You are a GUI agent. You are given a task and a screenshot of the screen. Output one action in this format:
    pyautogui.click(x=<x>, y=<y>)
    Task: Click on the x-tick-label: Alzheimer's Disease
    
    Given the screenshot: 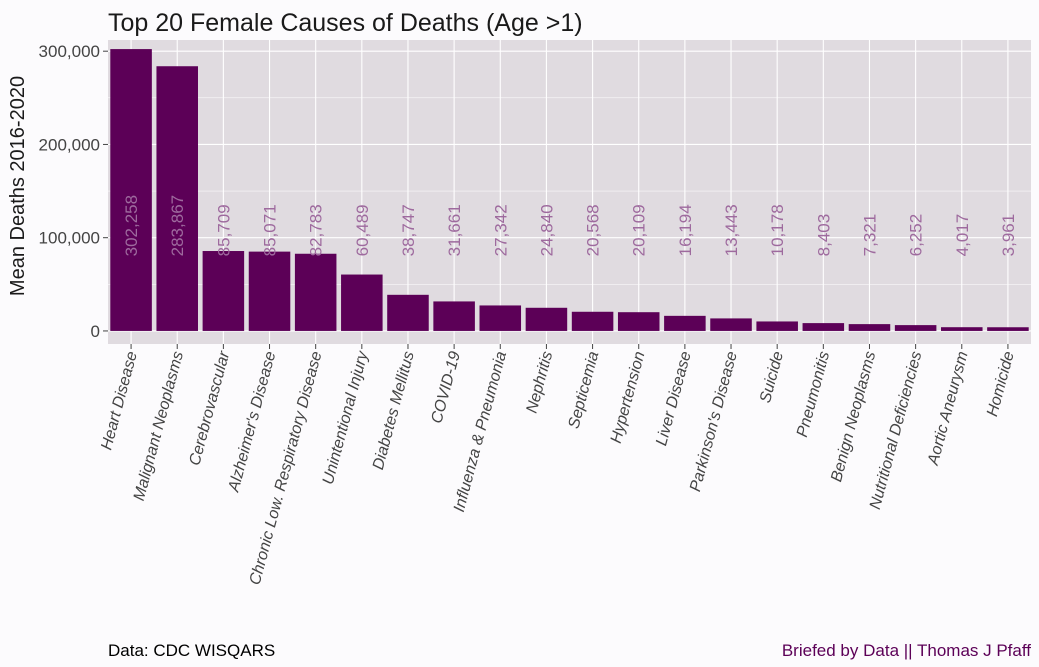 What is the action you would take?
    pyautogui.click(x=252, y=422)
    